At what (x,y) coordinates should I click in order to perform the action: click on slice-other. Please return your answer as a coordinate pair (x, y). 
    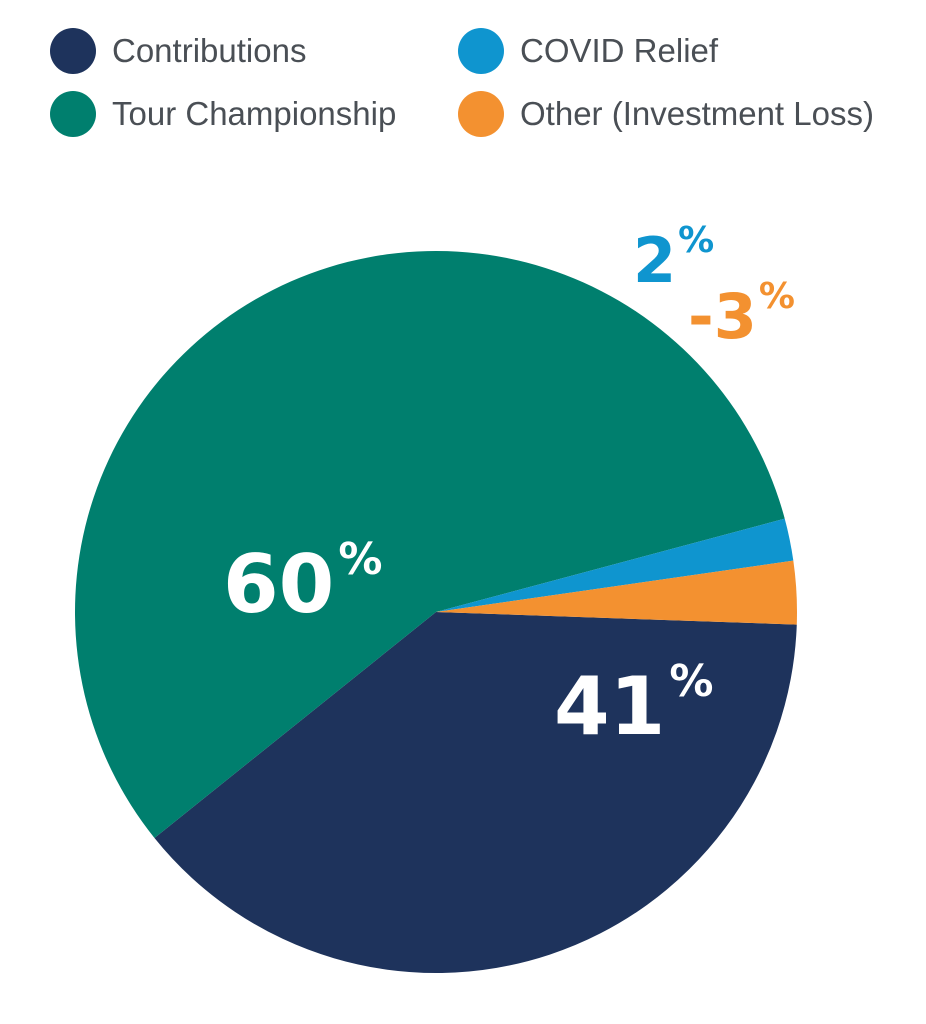
    Looking at the image, I should click on (617, 592).